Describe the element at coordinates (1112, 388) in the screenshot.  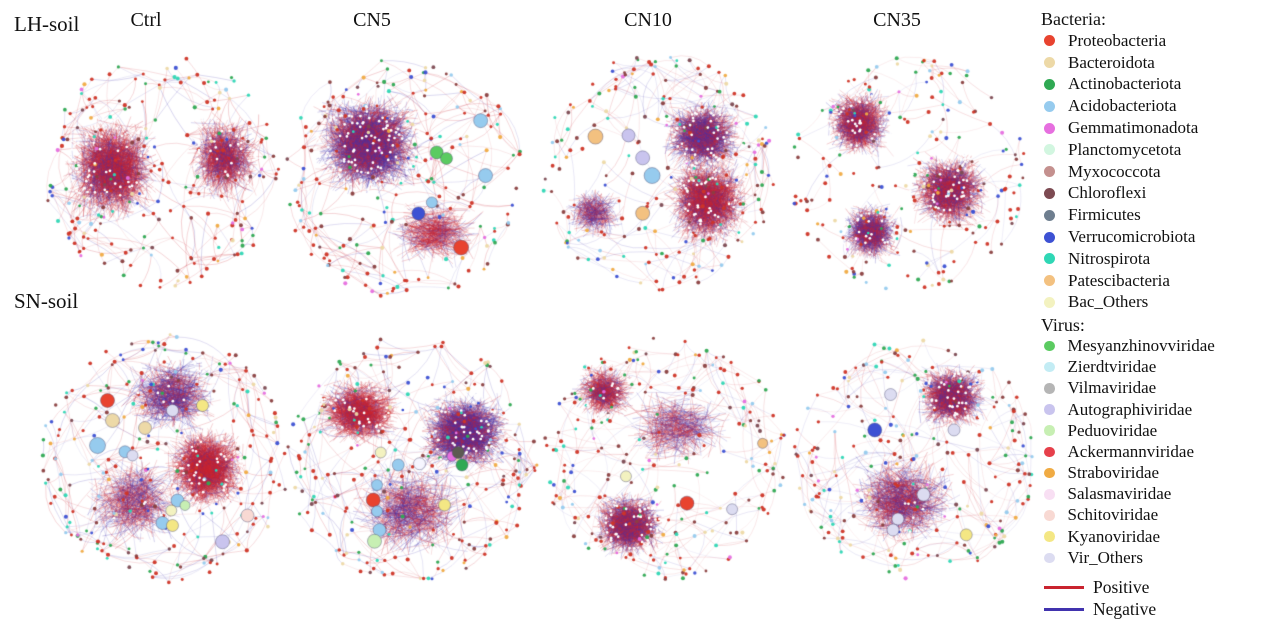
I see `legend-item-label: Vilmaviridae` at that location.